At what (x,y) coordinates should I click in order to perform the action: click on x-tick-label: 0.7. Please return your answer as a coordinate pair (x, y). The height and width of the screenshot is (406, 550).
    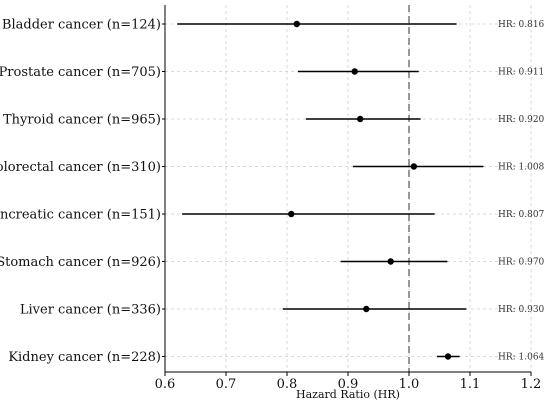
    Looking at the image, I should click on (226, 384).